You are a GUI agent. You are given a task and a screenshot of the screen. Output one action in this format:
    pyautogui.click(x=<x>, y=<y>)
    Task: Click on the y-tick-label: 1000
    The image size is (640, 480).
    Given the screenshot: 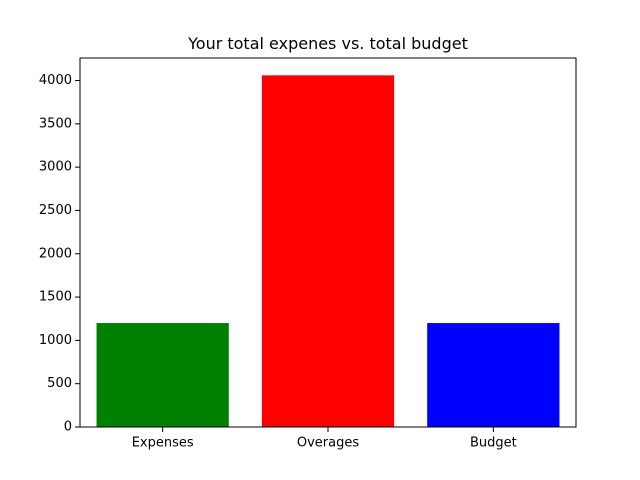 What is the action you would take?
    pyautogui.click(x=55, y=340)
    